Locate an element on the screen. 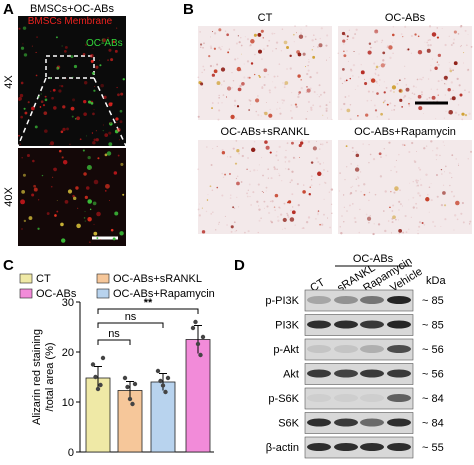  legend-swatch is located at coordinates (26, 293).